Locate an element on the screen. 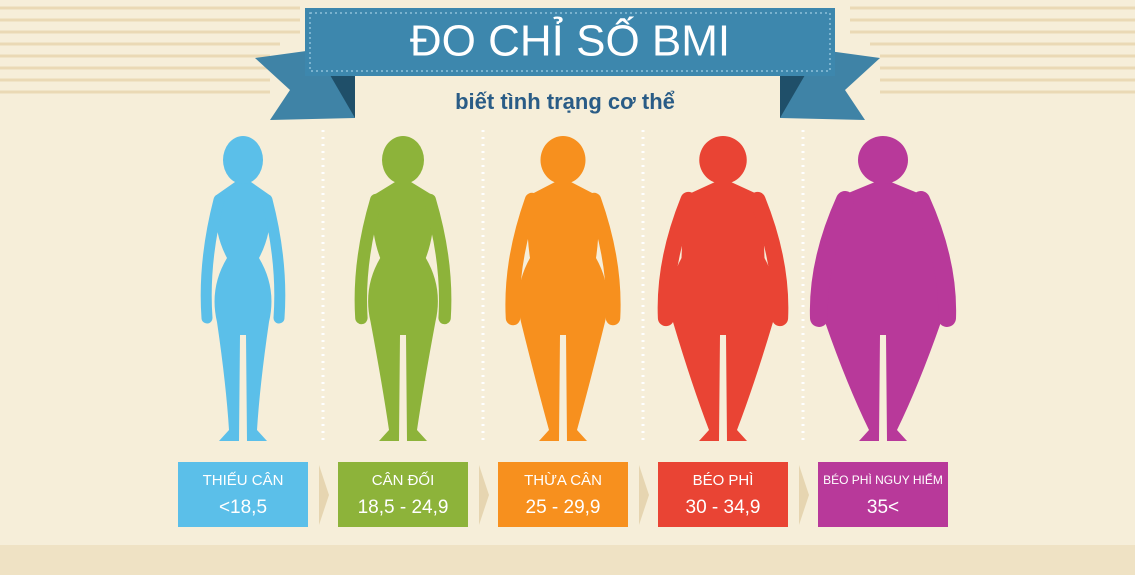  category-range: 35< is located at coordinates (883, 507).